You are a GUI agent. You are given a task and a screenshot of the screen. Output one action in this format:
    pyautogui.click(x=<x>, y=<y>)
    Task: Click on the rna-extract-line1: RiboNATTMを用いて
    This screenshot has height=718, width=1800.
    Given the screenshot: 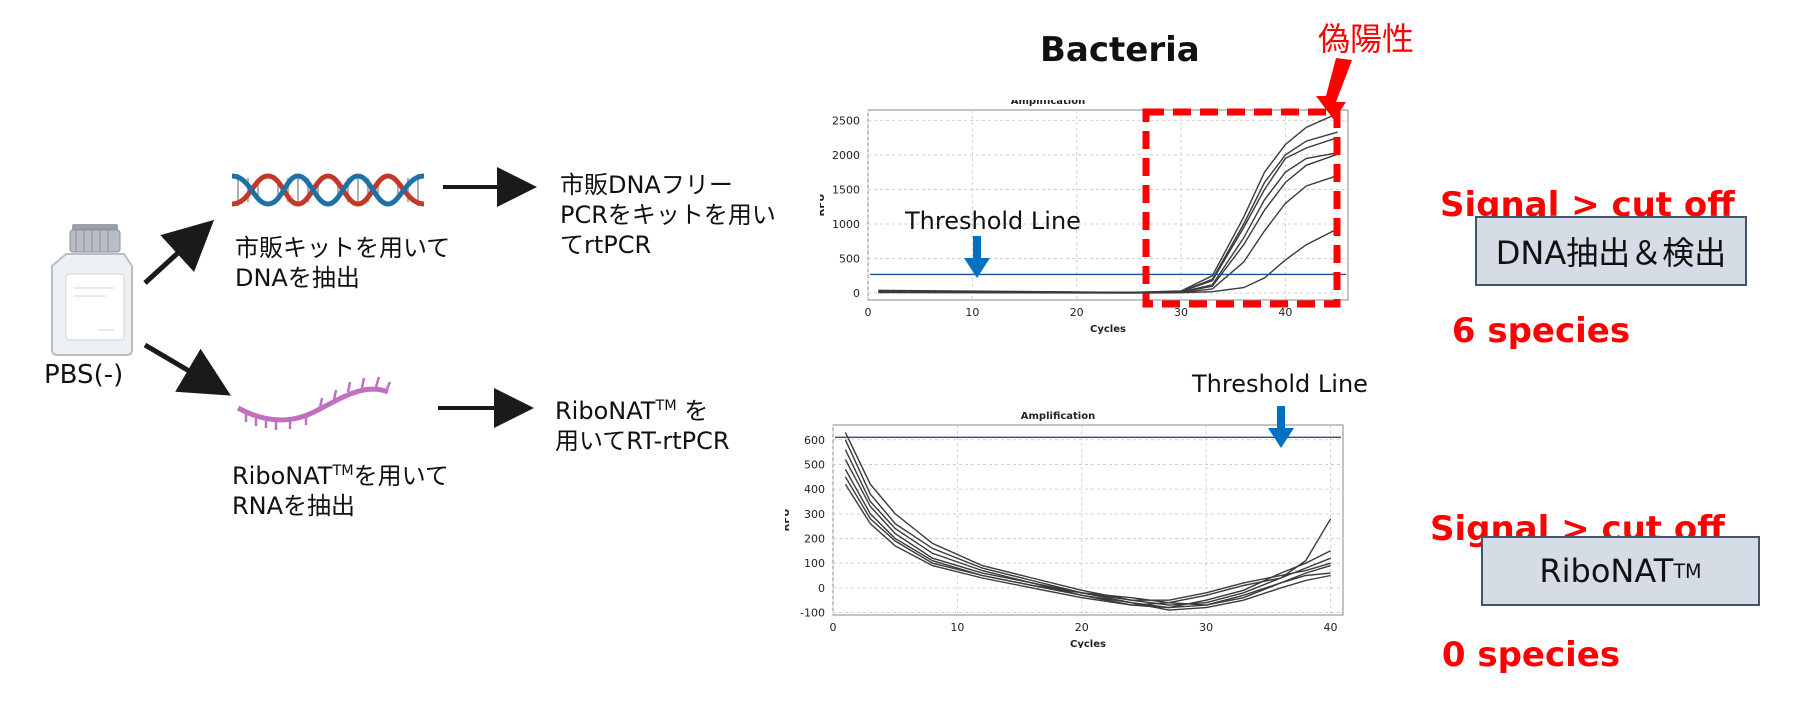 What is the action you would take?
    pyautogui.click(x=340, y=476)
    